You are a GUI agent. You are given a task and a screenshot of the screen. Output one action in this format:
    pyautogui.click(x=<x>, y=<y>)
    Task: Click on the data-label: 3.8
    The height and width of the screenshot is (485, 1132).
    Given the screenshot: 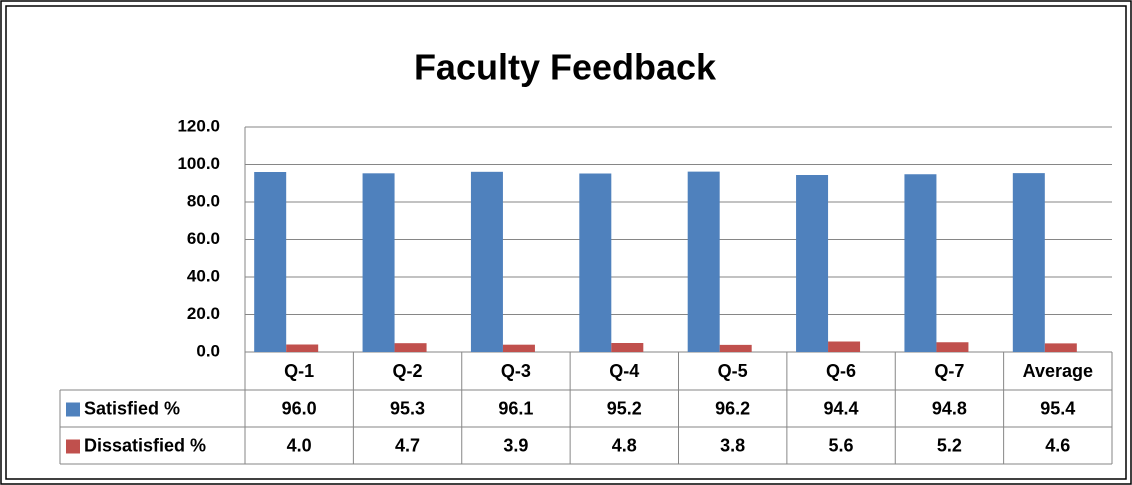 What is the action you would take?
    pyautogui.click(x=732, y=445)
    